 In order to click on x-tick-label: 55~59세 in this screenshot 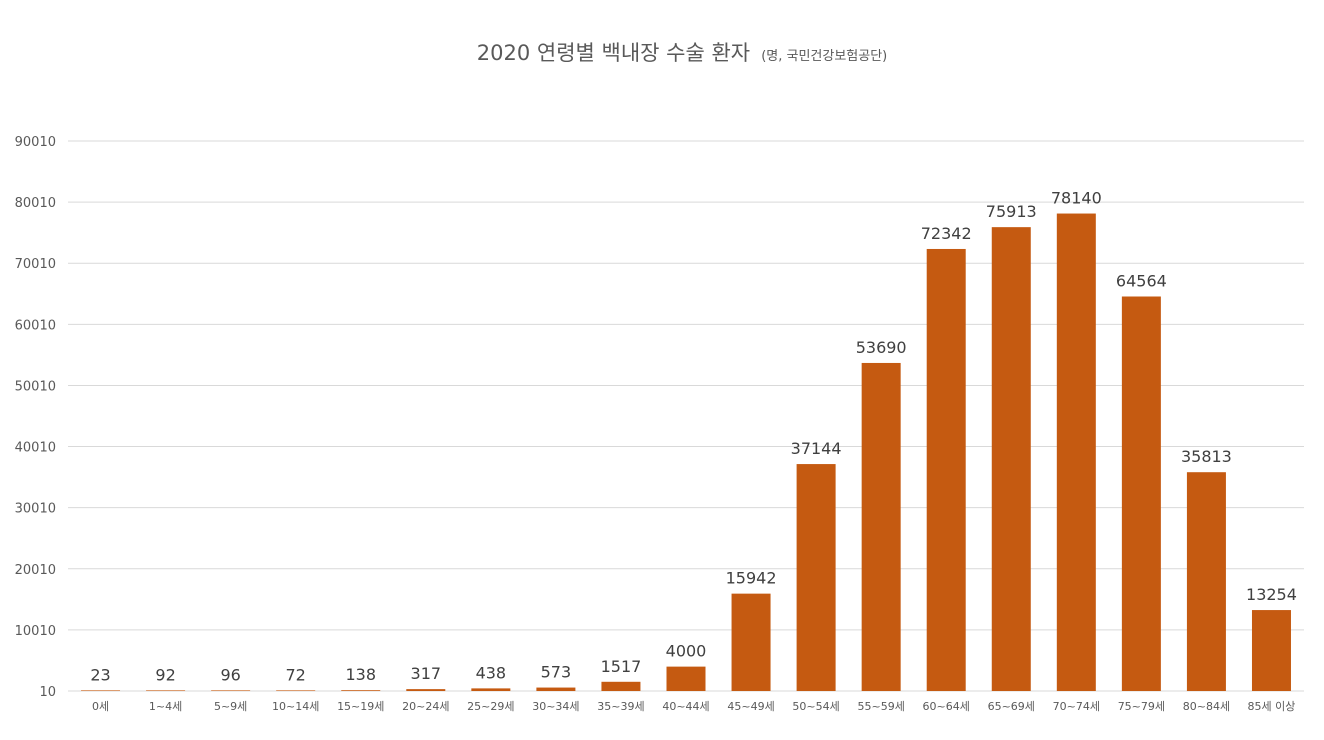, I will do `click(880, 706)`.